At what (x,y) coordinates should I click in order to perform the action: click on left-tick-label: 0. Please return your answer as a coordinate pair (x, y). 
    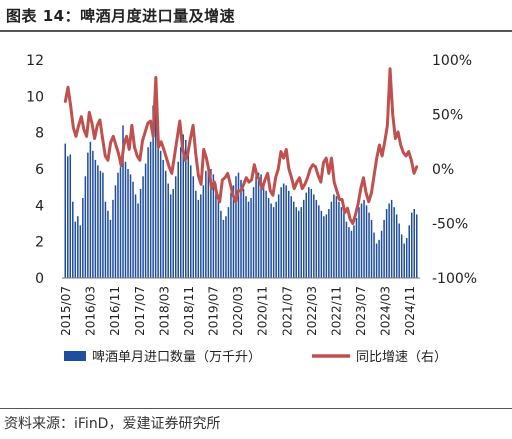
    Looking at the image, I should click on (39, 279).